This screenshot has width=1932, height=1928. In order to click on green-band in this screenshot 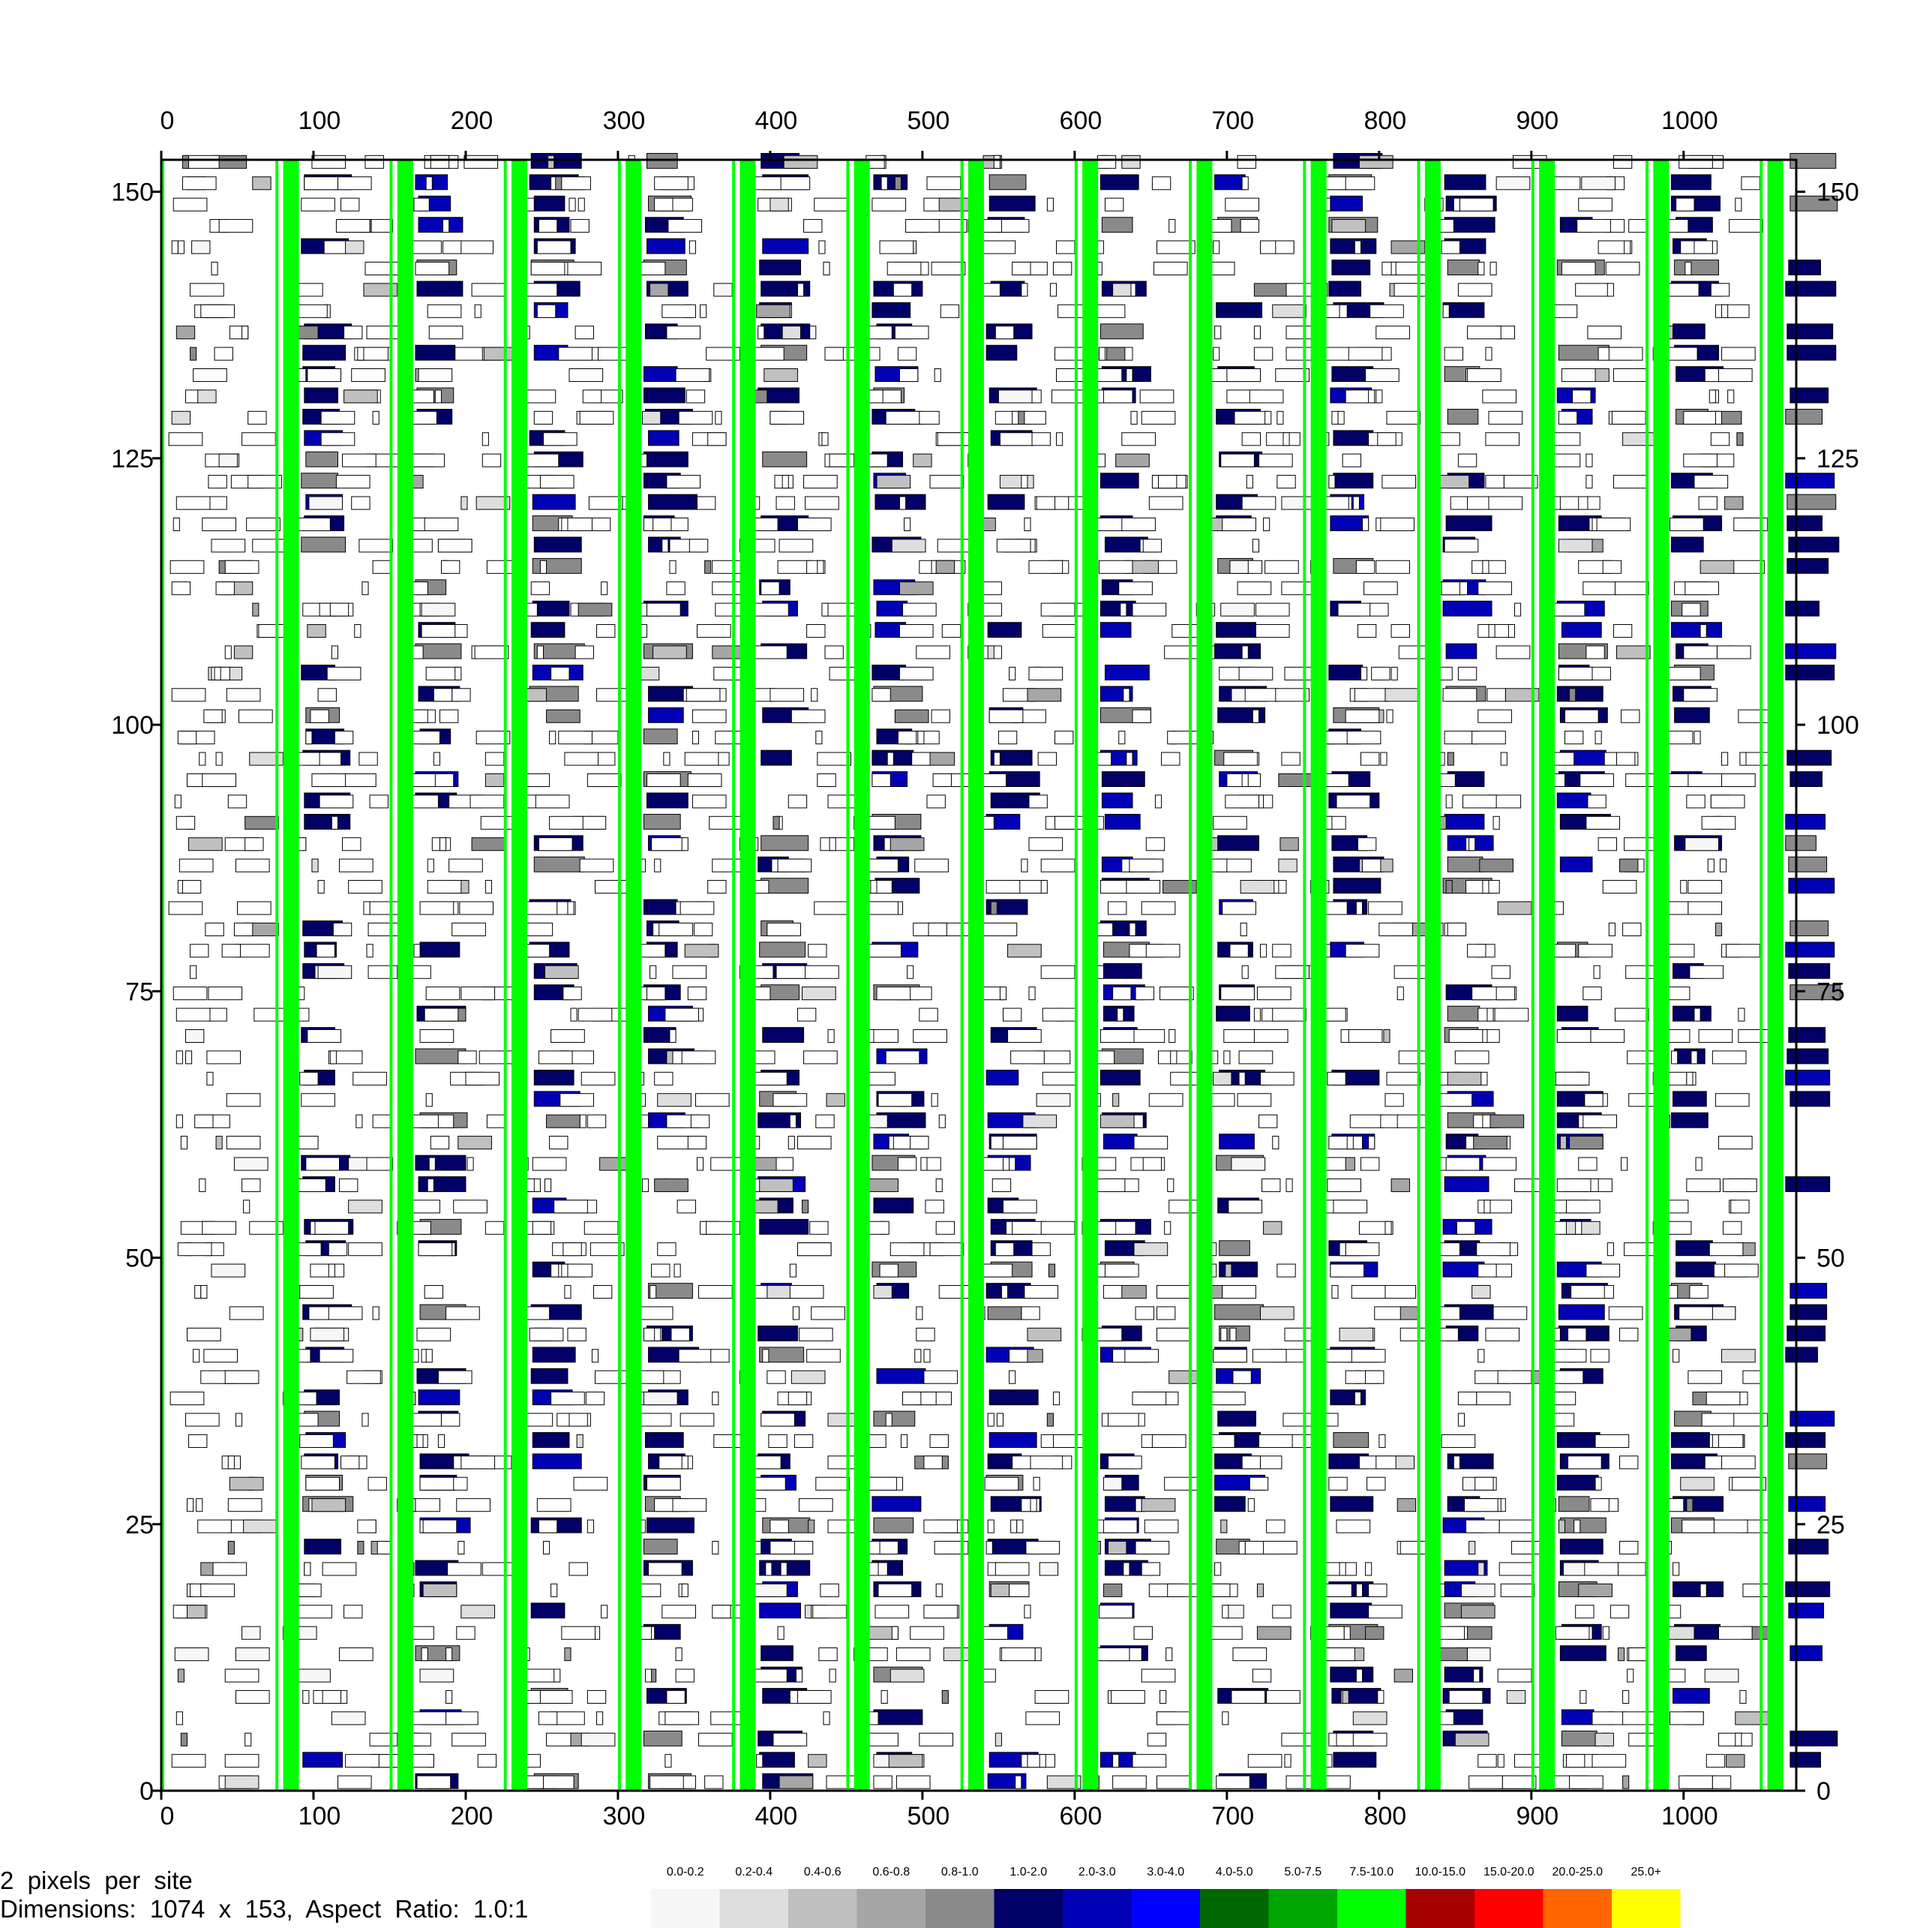, I will do `click(405, 975)`.